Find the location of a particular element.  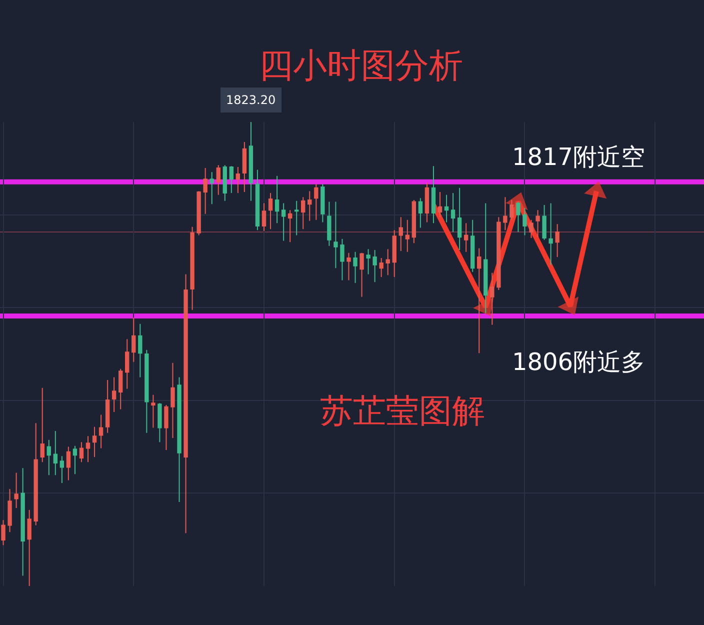

annotation: 苏芷莹图解 is located at coordinates (402, 410).